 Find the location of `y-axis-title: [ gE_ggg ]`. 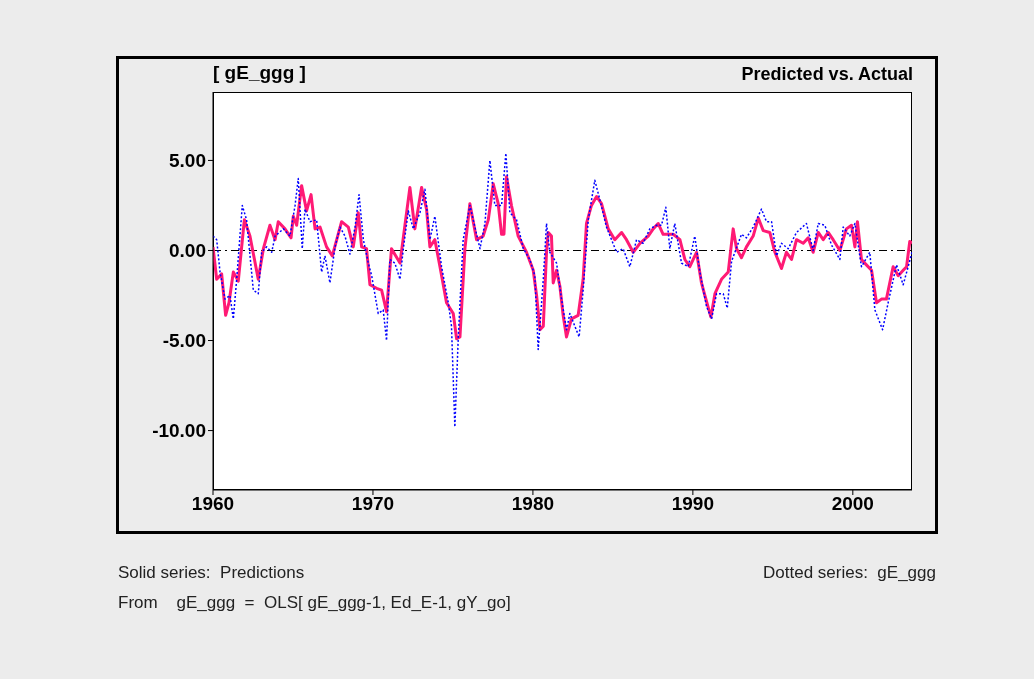

y-axis-title: [ gE_ggg ] is located at coordinates (259, 73).